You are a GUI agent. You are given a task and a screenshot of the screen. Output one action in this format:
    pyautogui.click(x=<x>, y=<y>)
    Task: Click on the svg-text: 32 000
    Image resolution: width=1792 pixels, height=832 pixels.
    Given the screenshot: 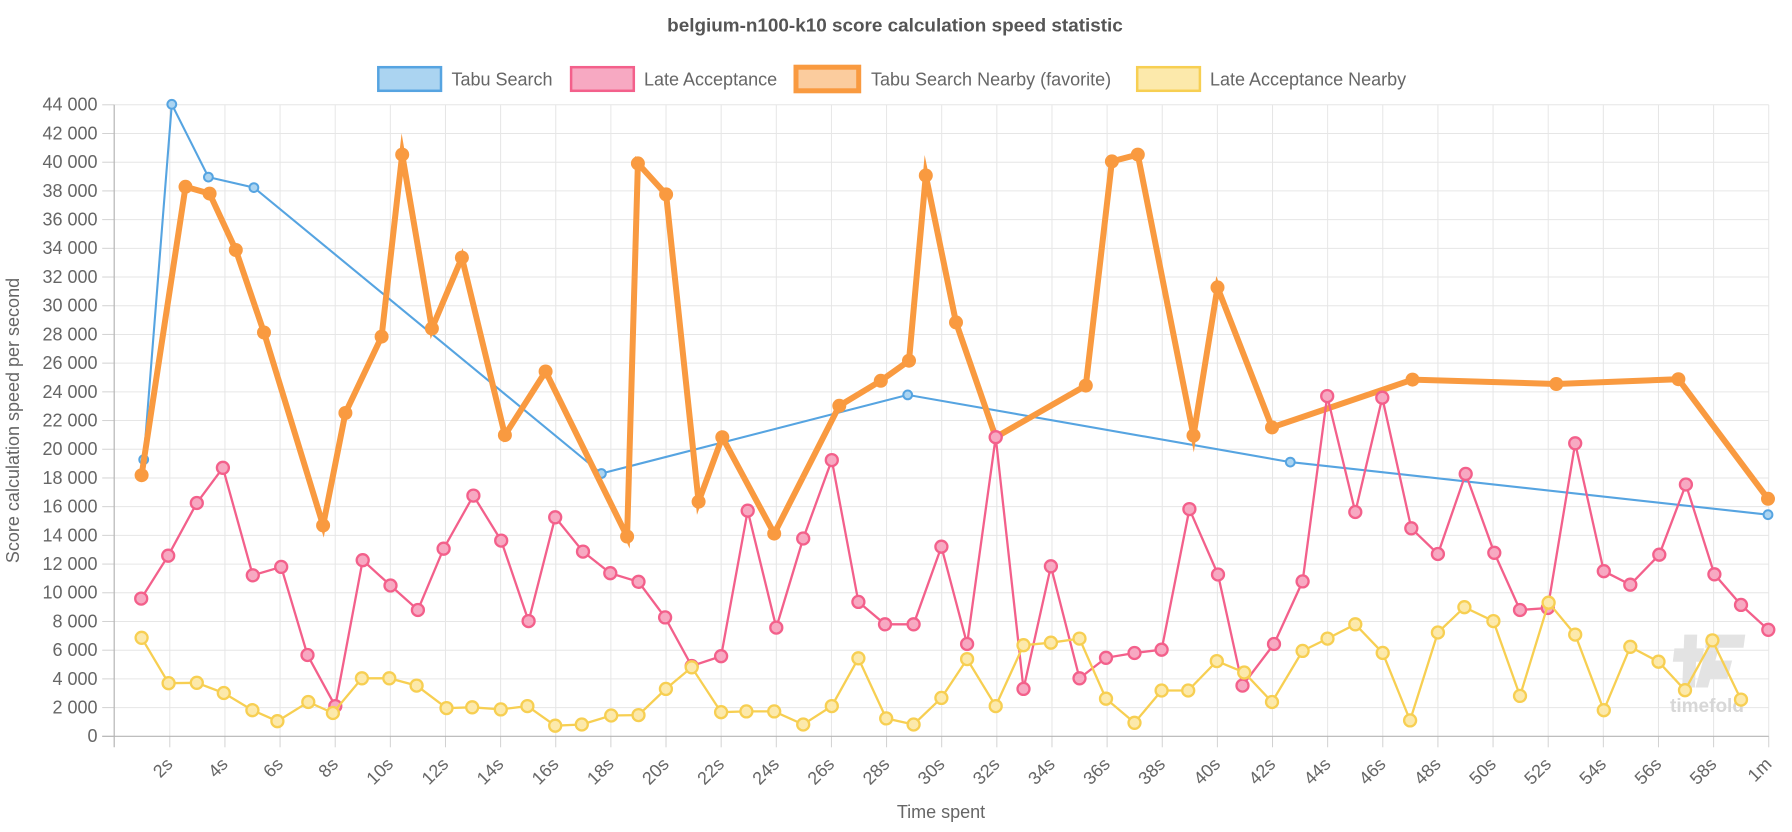 What is the action you would take?
    pyautogui.click(x=69, y=277)
    